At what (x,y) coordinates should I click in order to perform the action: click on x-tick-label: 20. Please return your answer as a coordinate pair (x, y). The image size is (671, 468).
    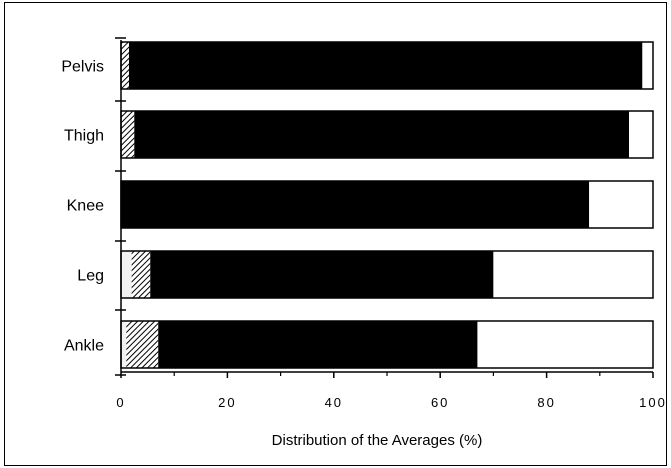
    Looking at the image, I should click on (227, 402).